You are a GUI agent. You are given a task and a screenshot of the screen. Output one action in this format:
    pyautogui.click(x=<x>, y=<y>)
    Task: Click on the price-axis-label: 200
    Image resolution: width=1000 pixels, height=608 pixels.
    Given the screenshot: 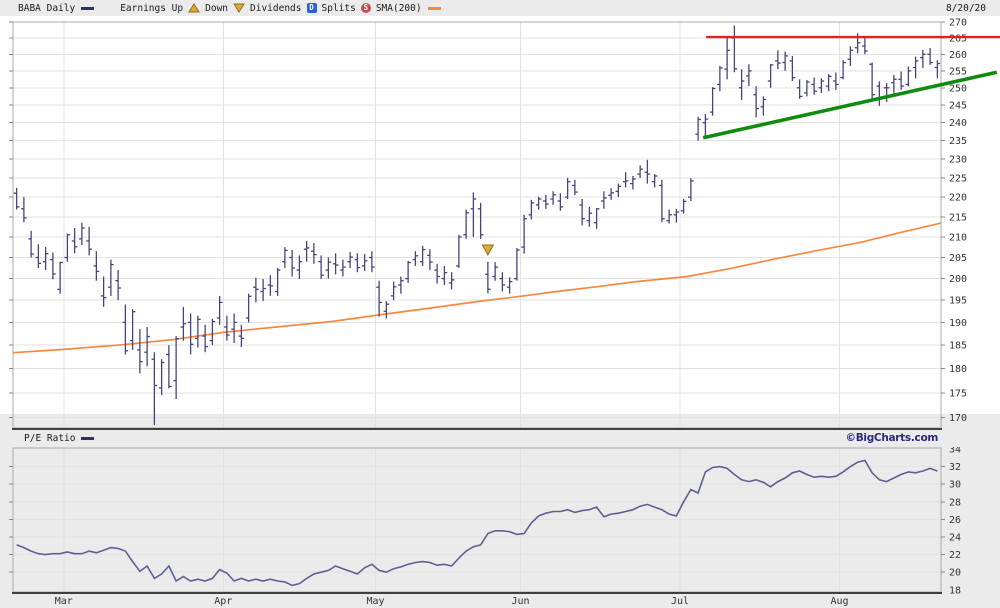 What is the action you would take?
    pyautogui.click(x=958, y=279)
    